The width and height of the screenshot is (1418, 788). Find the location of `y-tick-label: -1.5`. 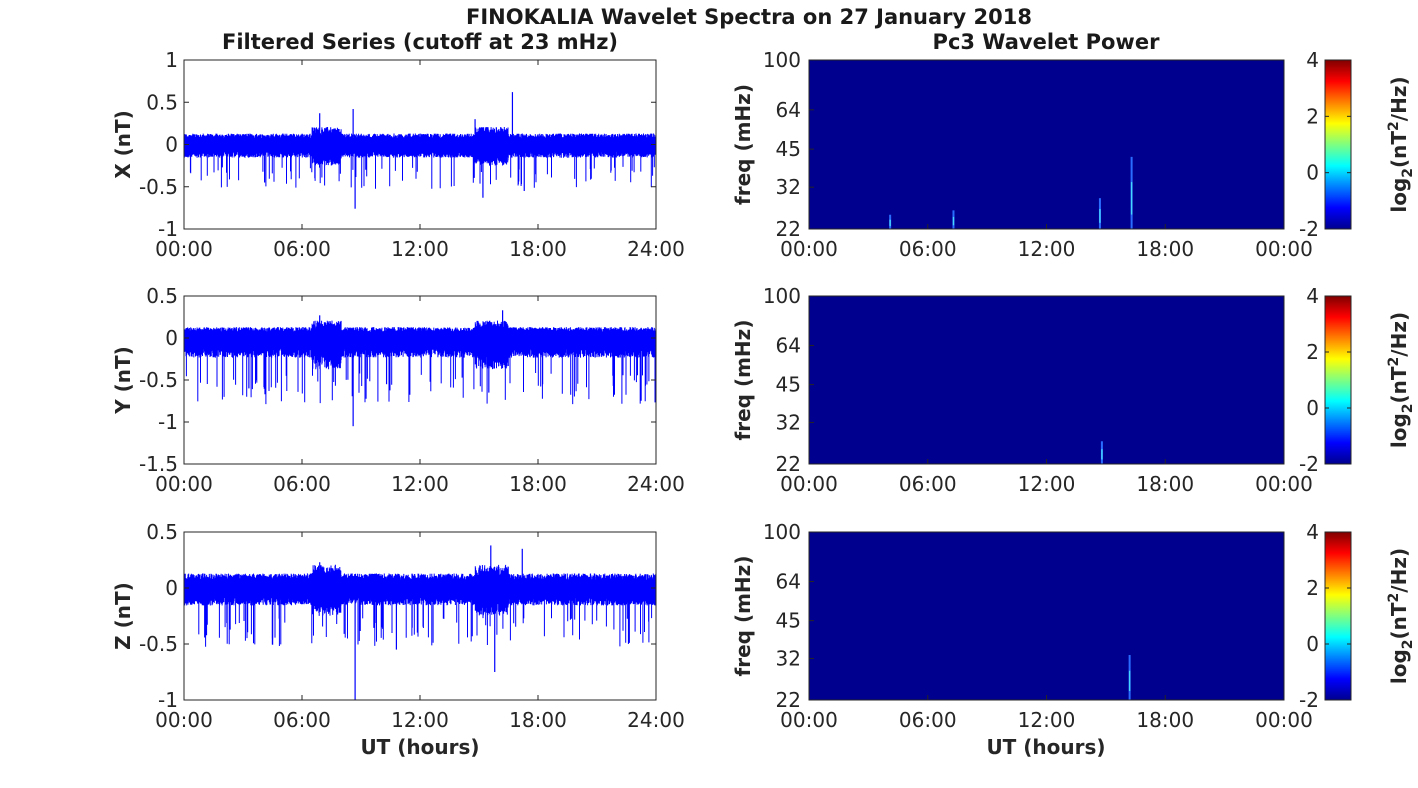

y-tick-label: -1.5 is located at coordinates (158, 464).